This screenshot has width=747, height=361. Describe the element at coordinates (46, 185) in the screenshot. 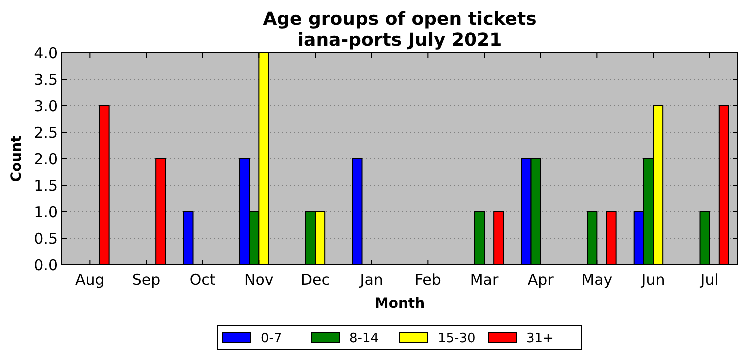

I see `y-tick-label: 1.5` at that location.